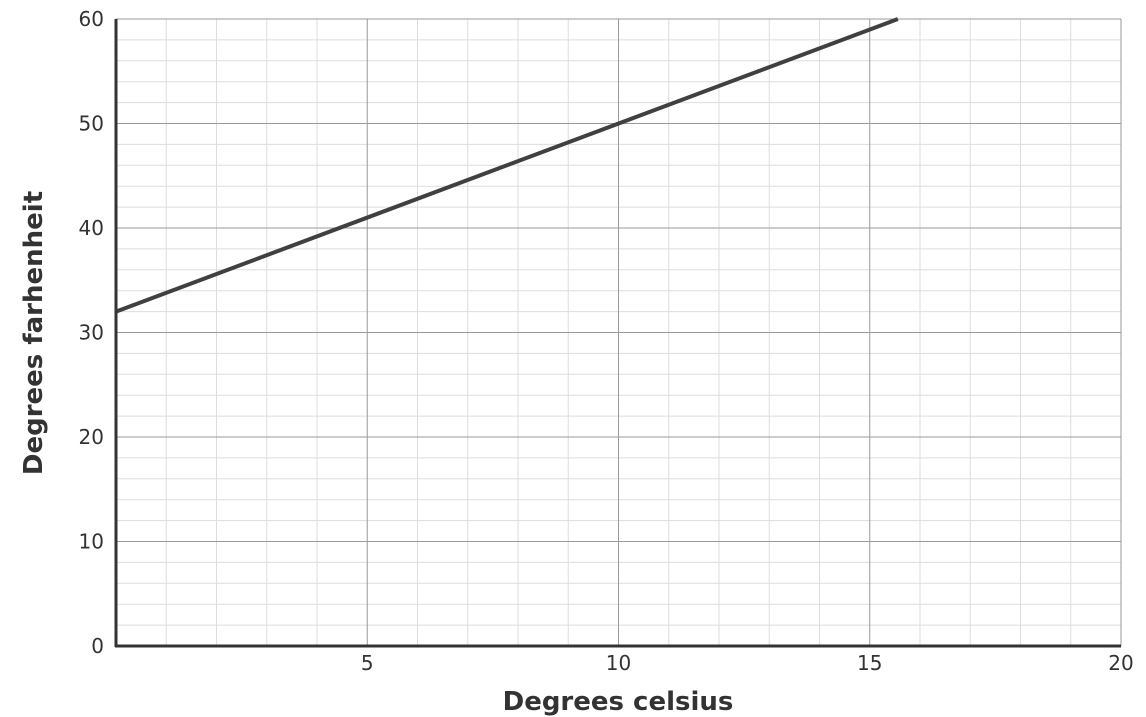  Describe the element at coordinates (34, 333) in the screenshot. I see `y-axis-title: Degrees farhenheit` at that location.